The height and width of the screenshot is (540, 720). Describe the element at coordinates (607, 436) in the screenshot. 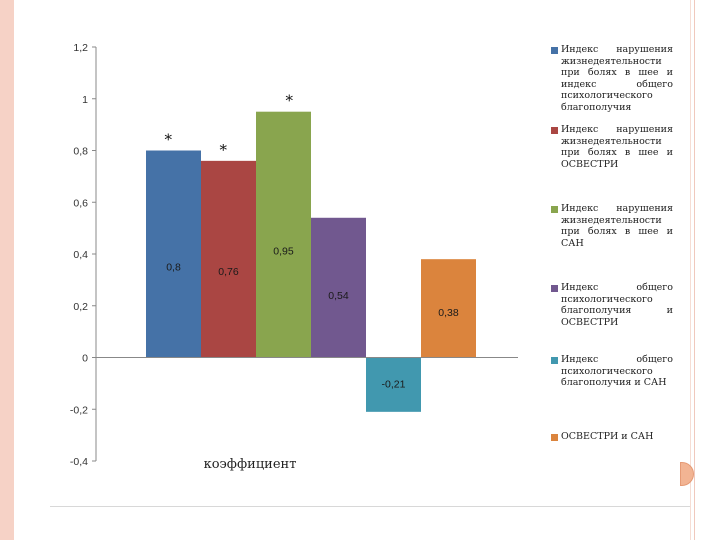

I see `legend-label: ОСВЕСТРИ и САН` at that location.